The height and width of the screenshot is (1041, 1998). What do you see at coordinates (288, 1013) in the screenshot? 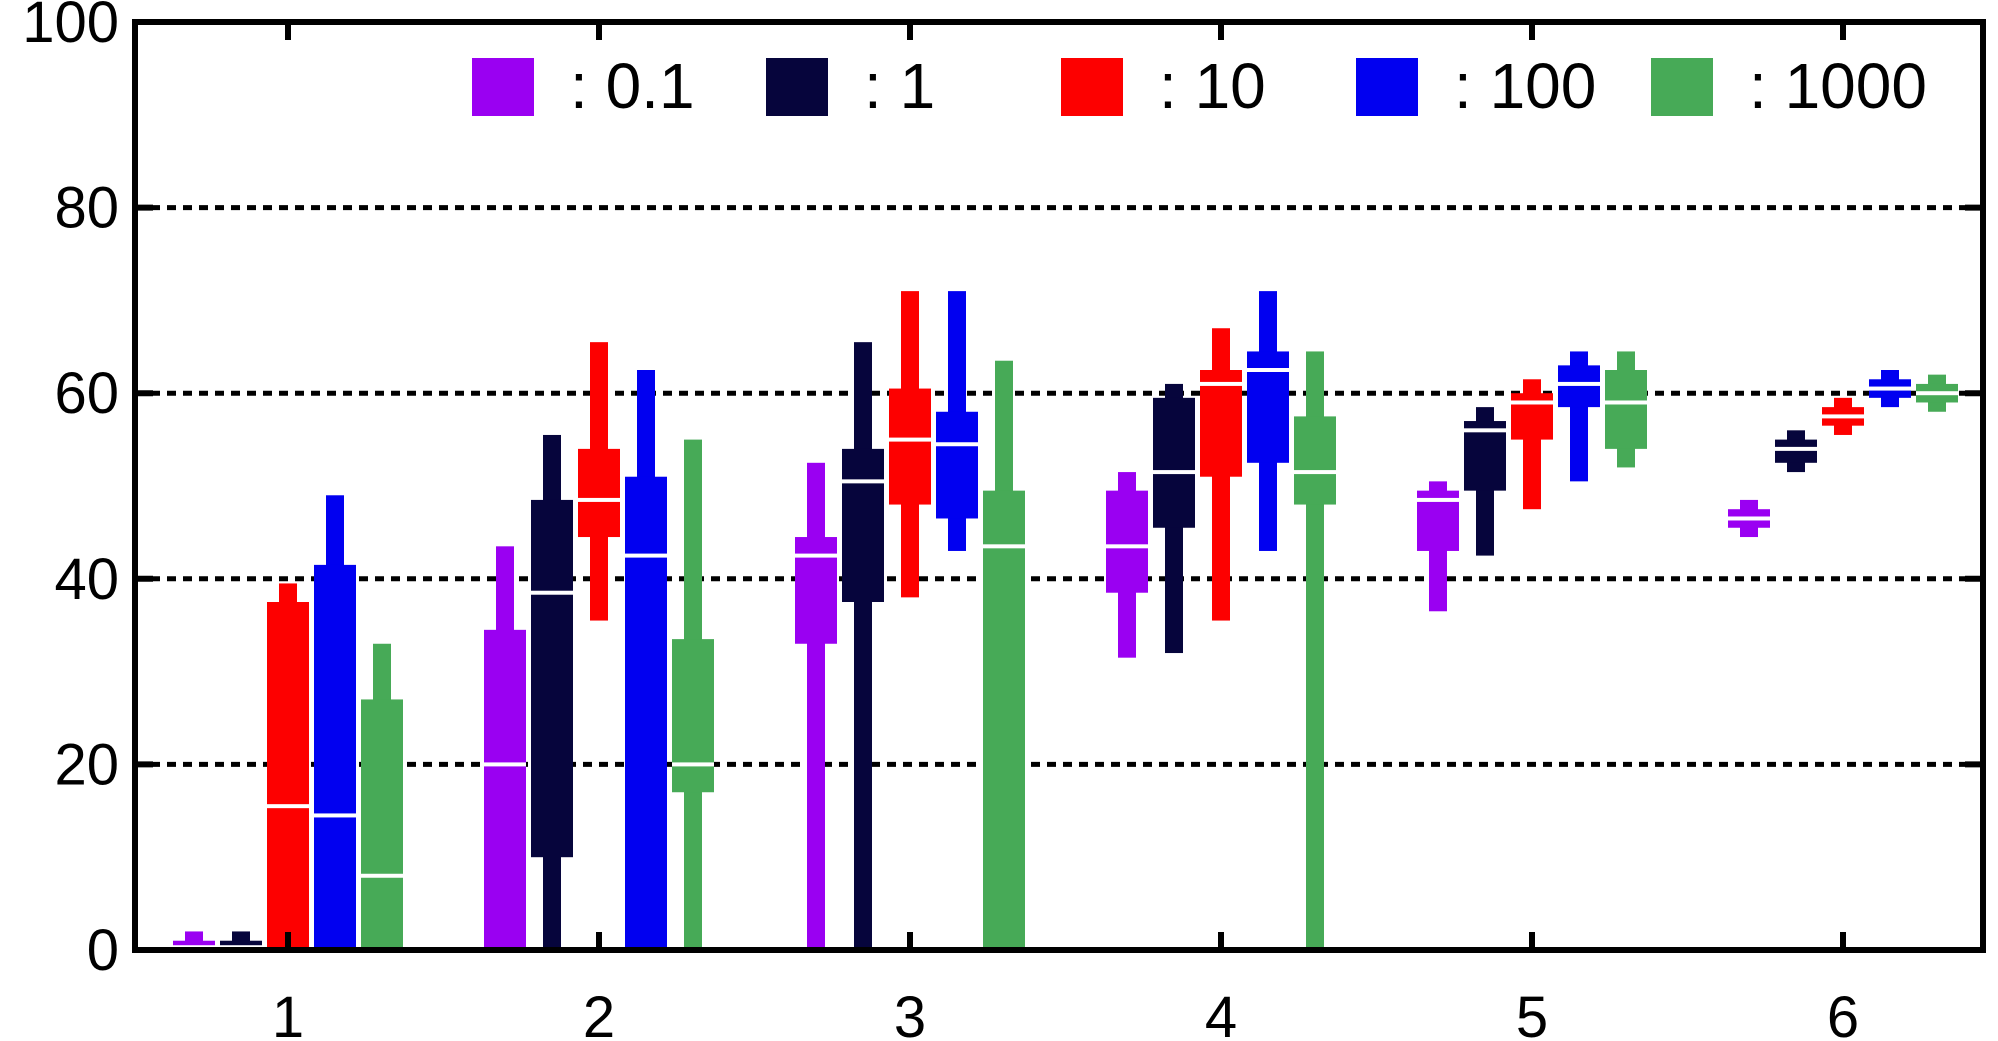
I see `x-tick-label: 1` at bounding box center [288, 1013].